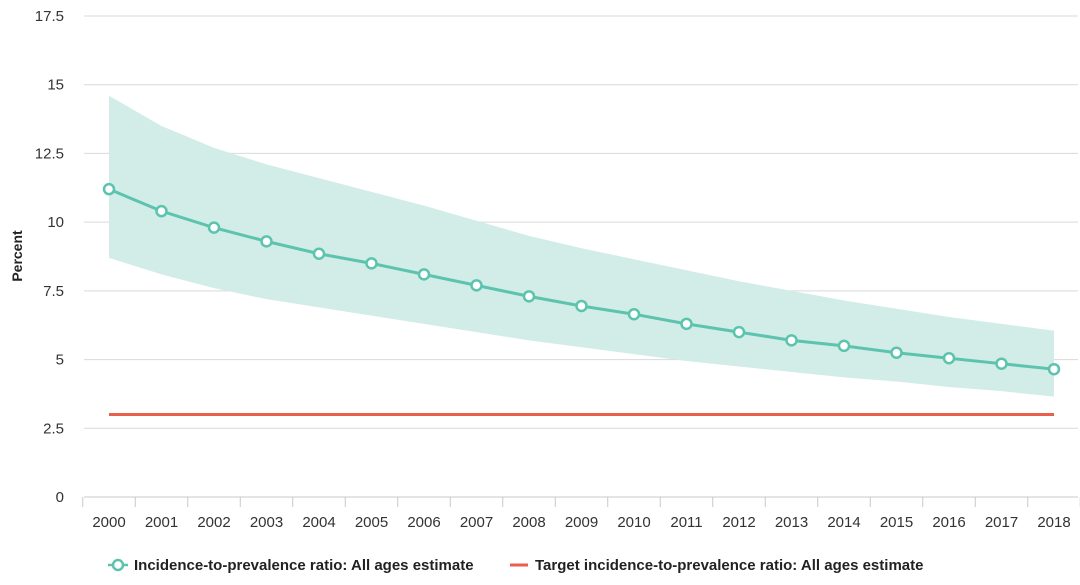 Image resolution: width=1080 pixels, height=585 pixels. Describe the element at coordinates (55, 222) in the screenshot. I see `y-tick-label: 10` at that location.